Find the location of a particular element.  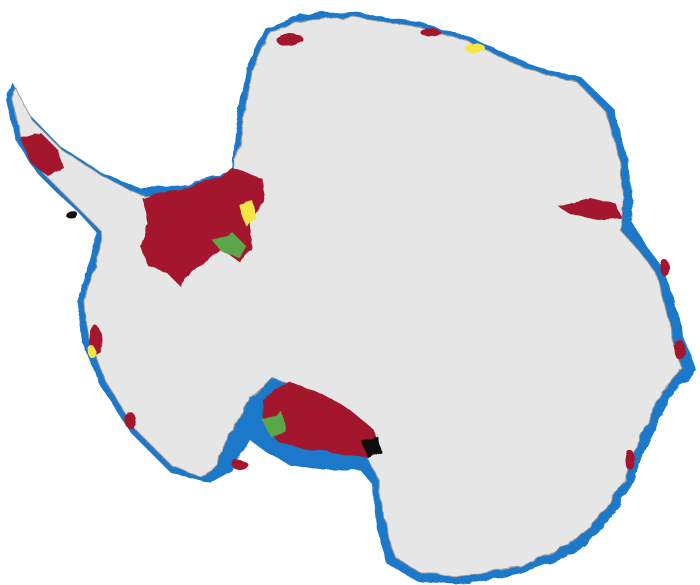

black-region-ross is located at coordinates (372, 447).